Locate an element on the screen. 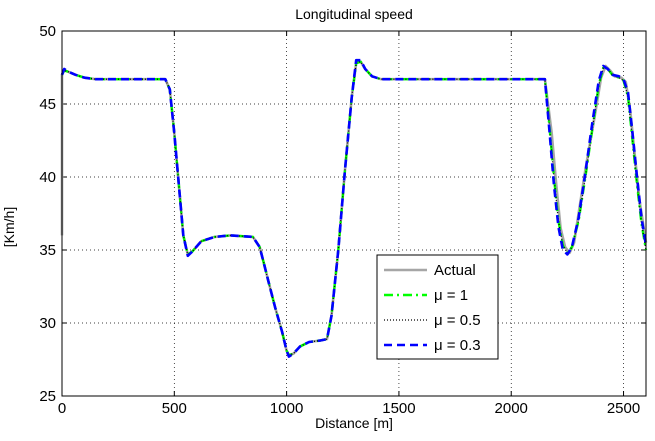 The width and height of the screenshot is (655, 441). x-tick-label: 1500 is located at coordinates (398, 408).